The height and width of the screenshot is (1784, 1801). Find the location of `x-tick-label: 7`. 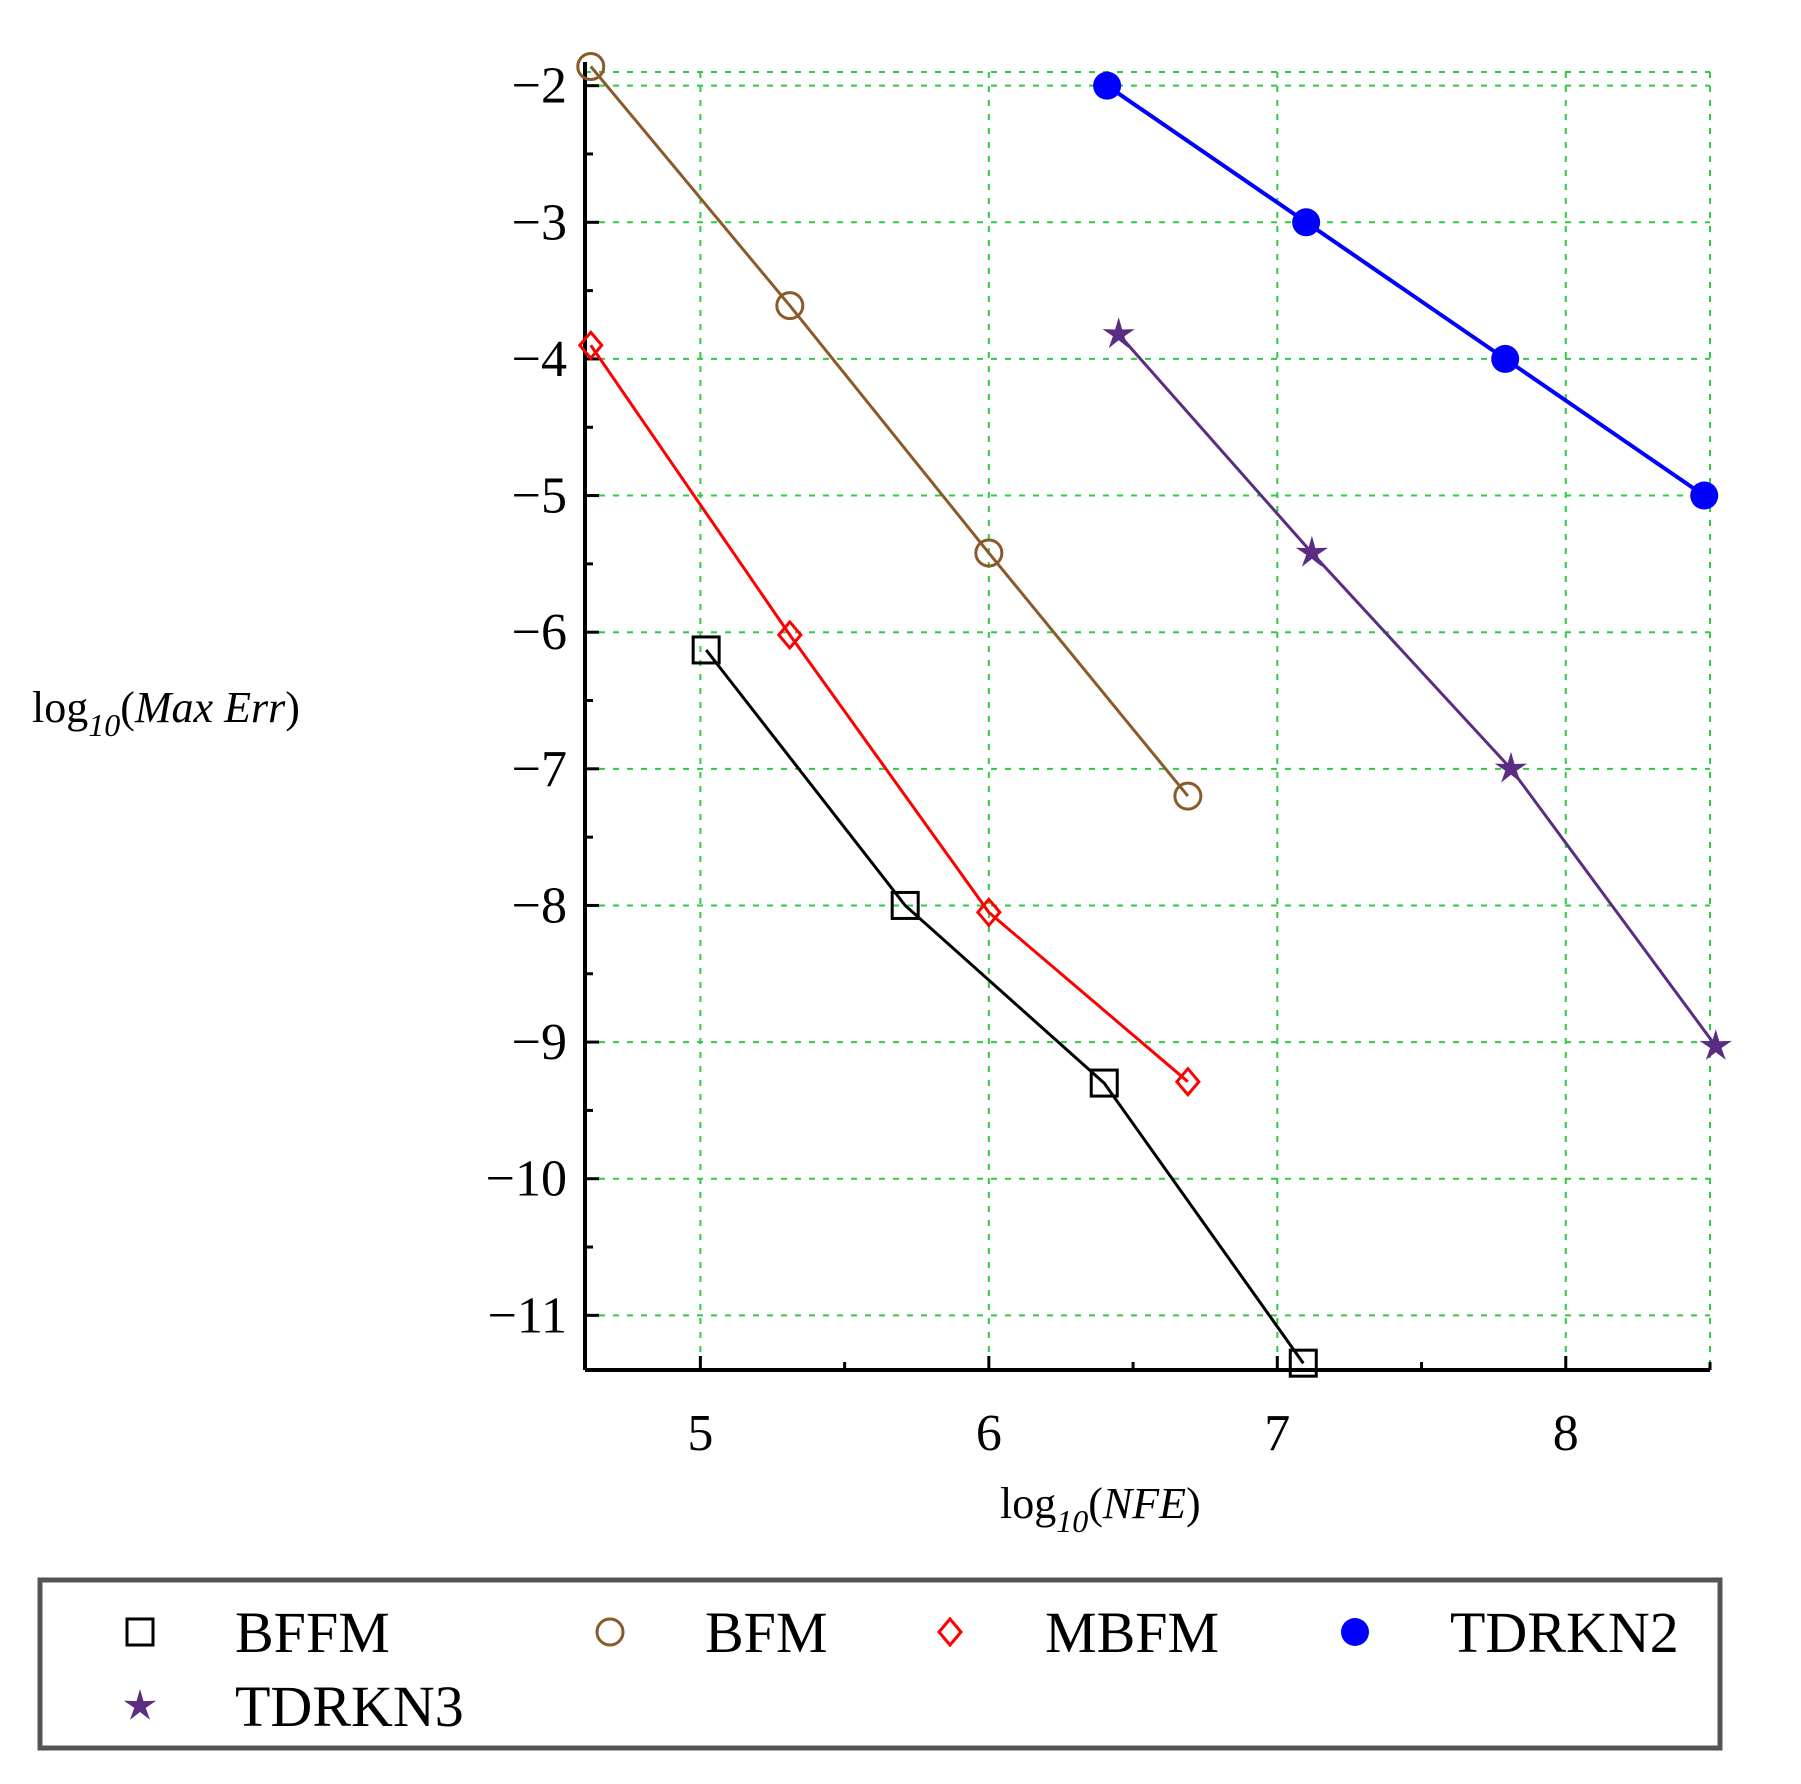

x-tick-label: 7 is located at coordinates (1277, 1433).